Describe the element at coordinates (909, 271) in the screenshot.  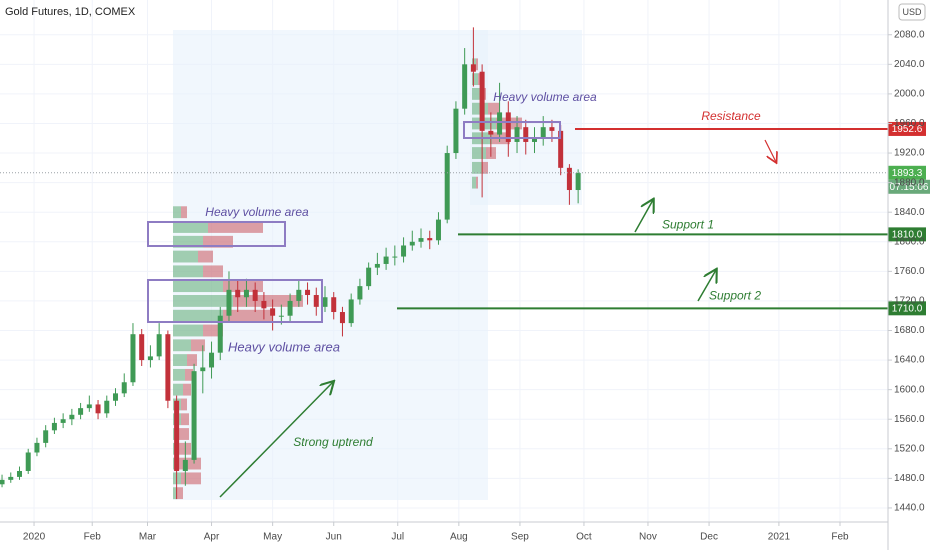
I see `y-tick-label: 1760.0` at that location.